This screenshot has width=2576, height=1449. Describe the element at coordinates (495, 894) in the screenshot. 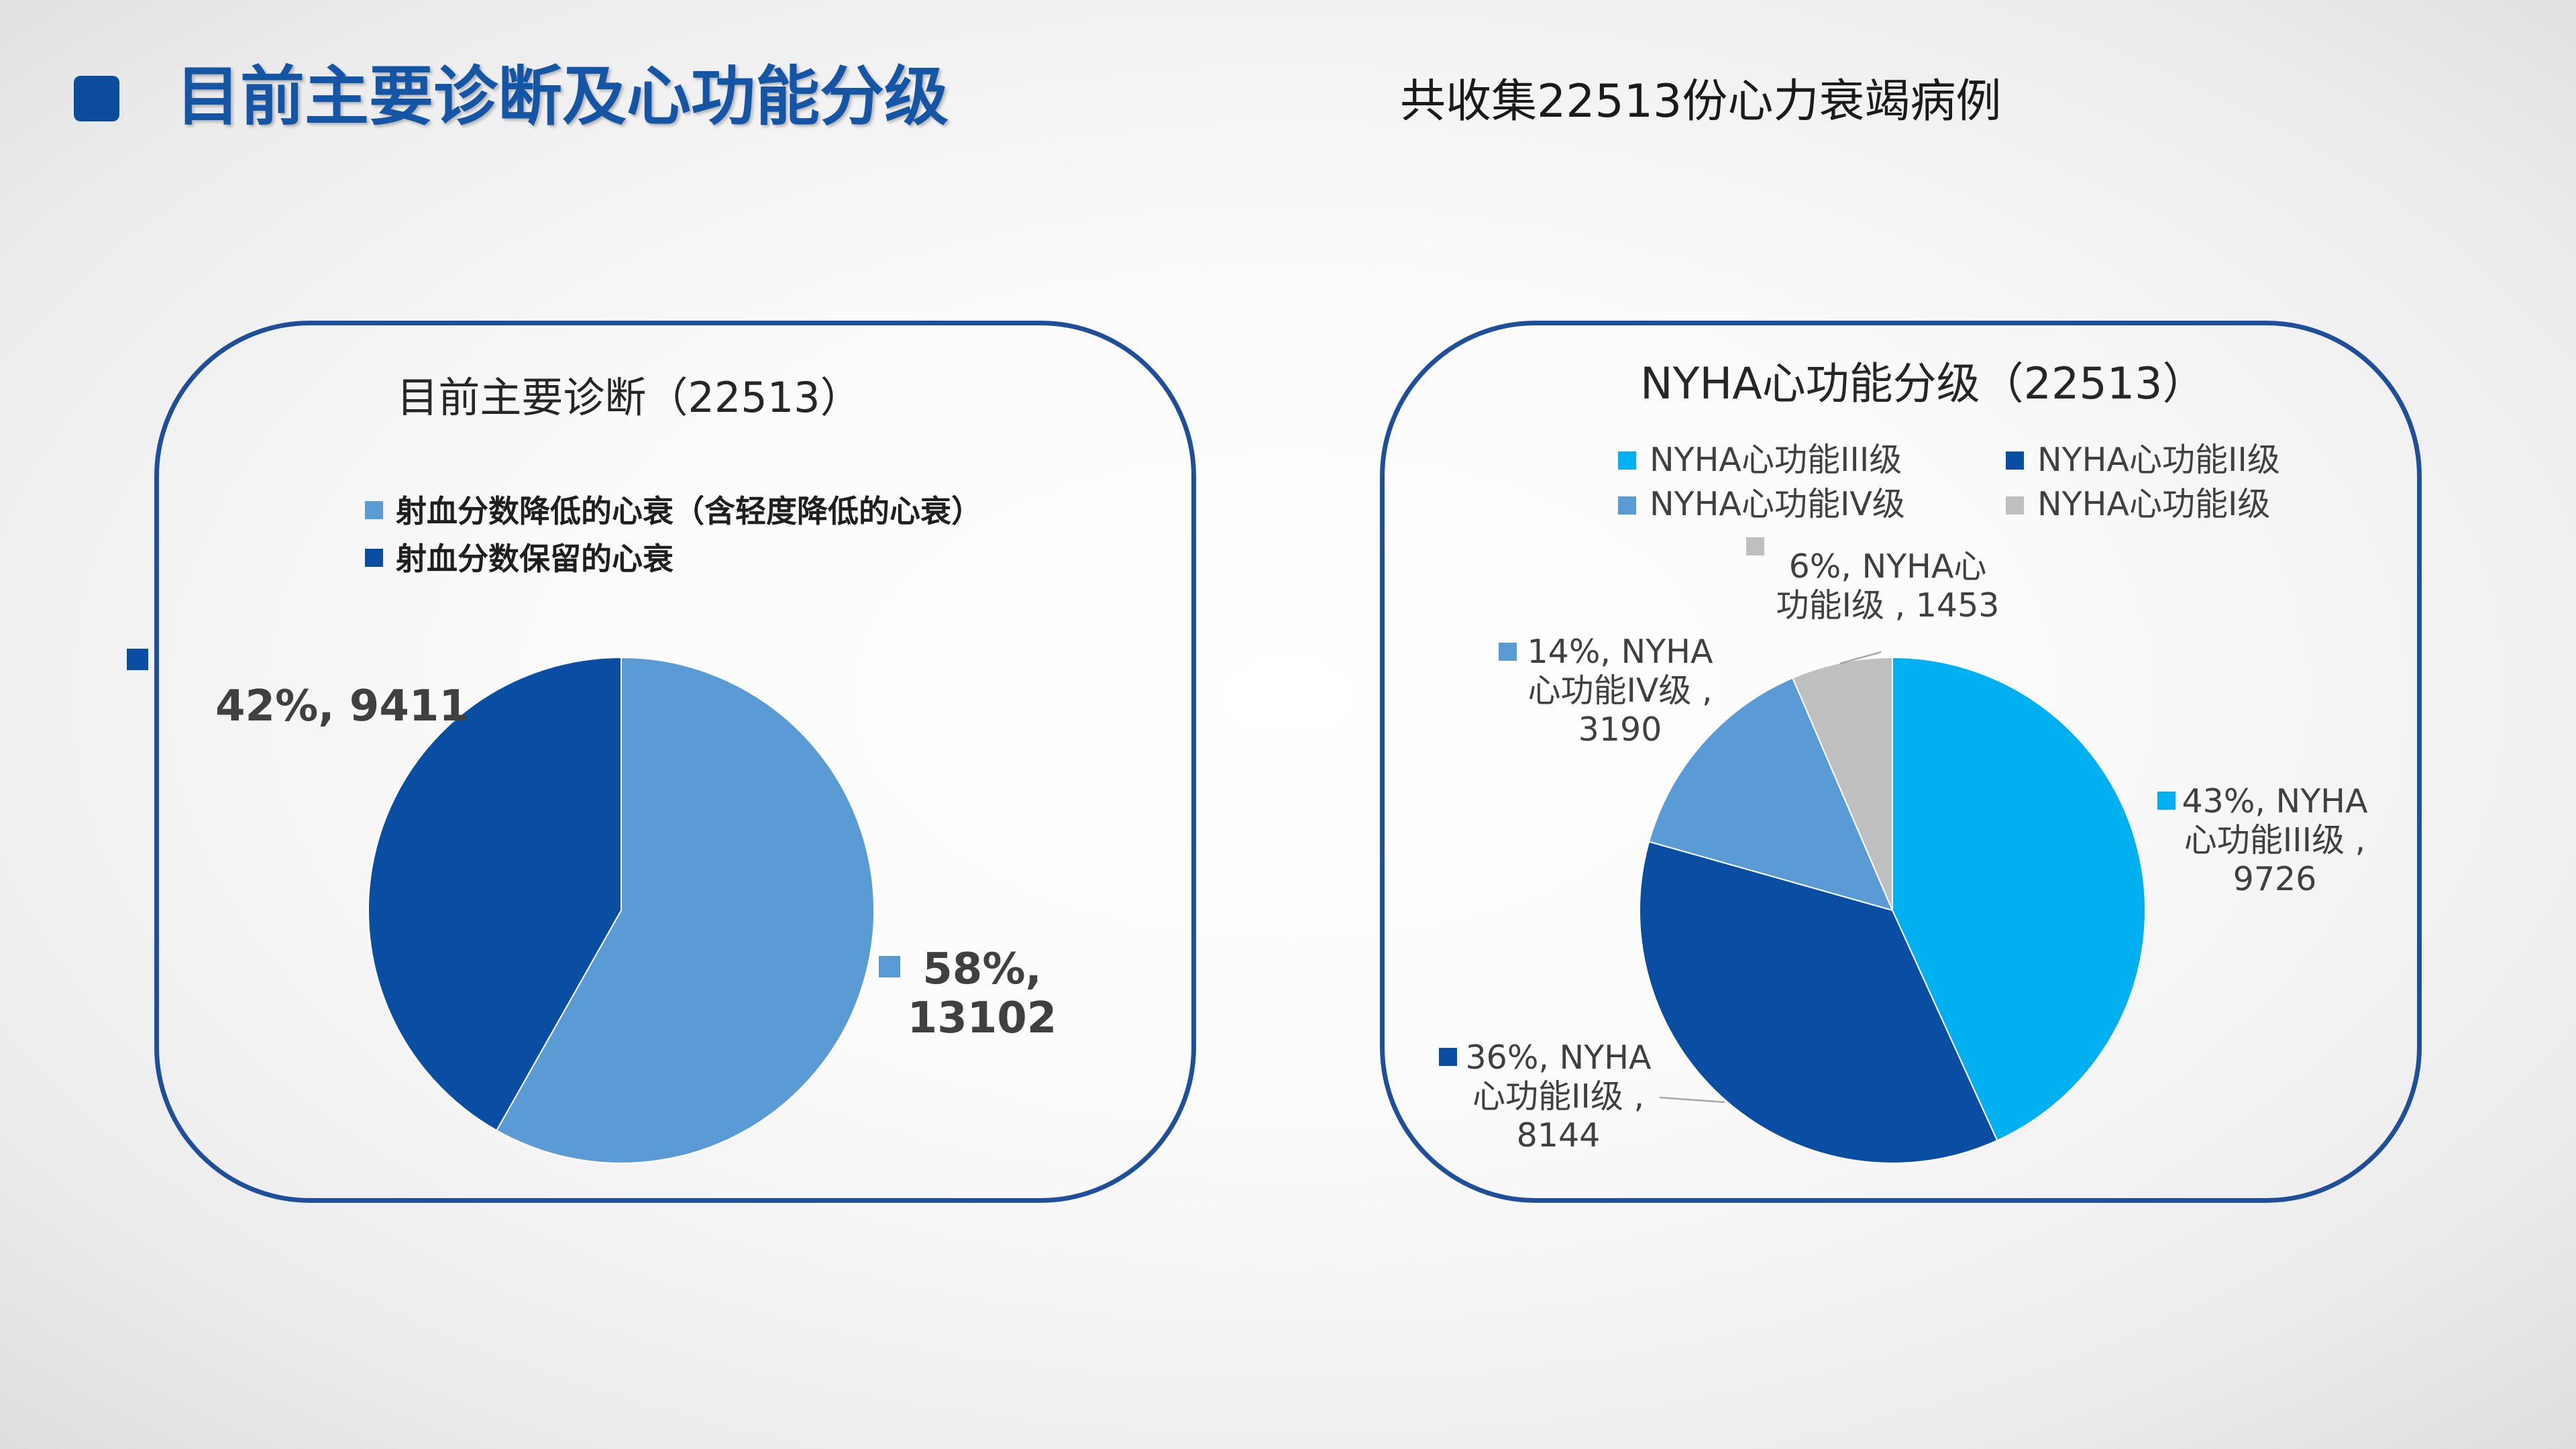

I see `pie-slice-hfpef` at that location.